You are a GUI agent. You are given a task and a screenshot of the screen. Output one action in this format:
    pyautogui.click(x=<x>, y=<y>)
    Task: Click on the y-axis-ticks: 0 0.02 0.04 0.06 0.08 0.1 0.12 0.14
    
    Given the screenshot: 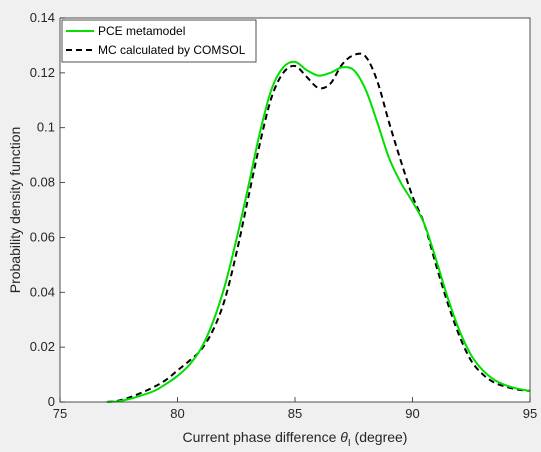 What is the action you would take?
    pyautogui.click(x=47, y=209)
    